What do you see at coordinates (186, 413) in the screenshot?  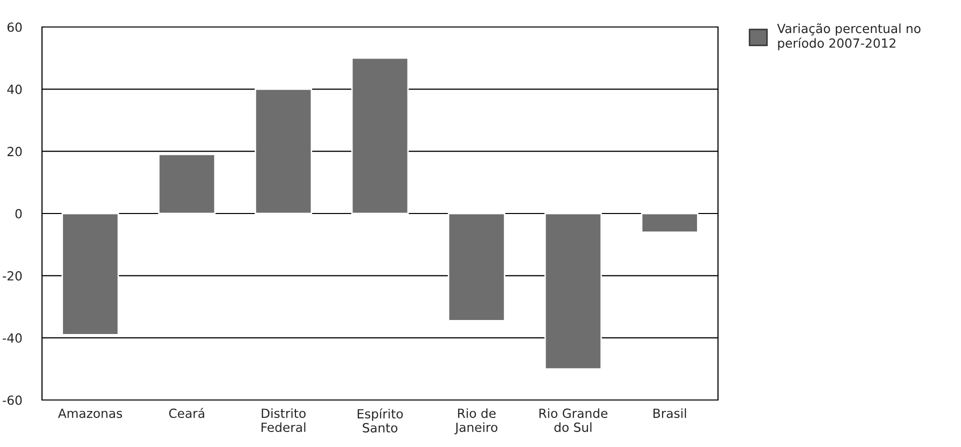 I see `x-tick-label: Ceará` at bounding box center [186, 413].